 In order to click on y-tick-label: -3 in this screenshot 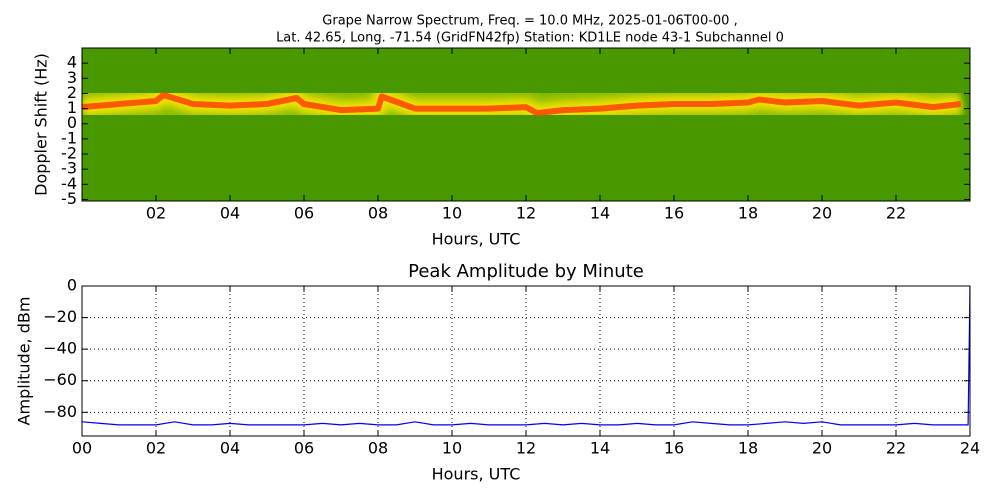, I will do `click(69, 168)`.